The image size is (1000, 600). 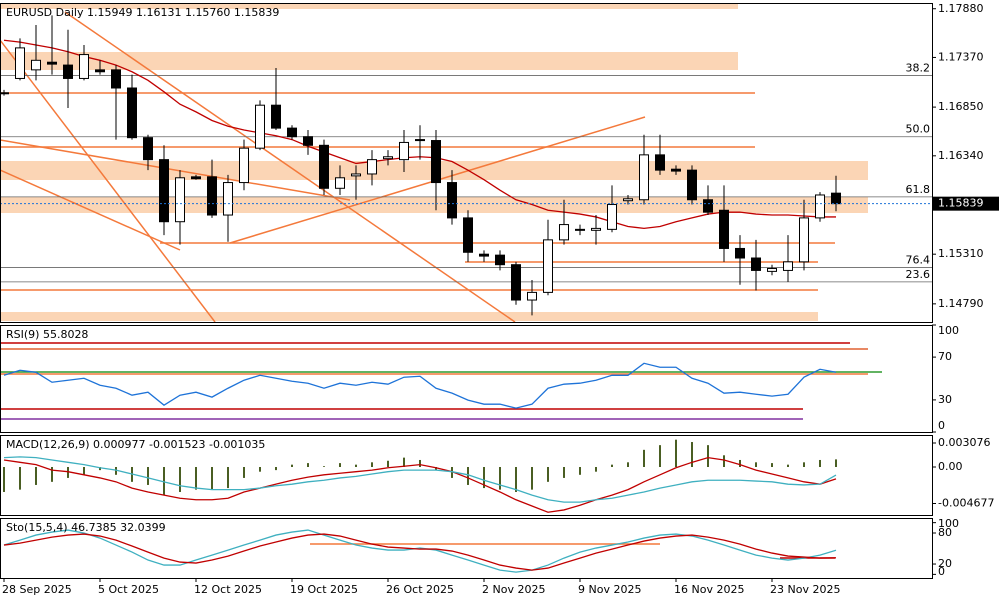 What do you see at coordinates (945, 563) in the screenshot?
I see `y-tick-label: 20` at bounding box center [945, 563].